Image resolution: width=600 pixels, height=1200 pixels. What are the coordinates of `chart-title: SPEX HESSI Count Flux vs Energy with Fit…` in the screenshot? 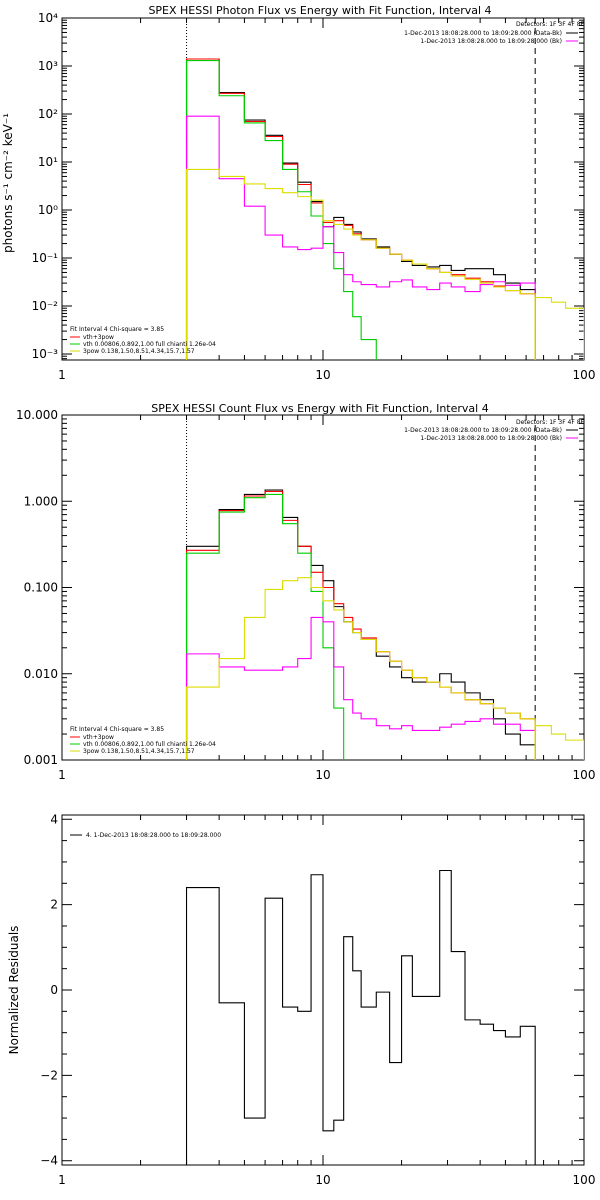 It's located at (319, 408).